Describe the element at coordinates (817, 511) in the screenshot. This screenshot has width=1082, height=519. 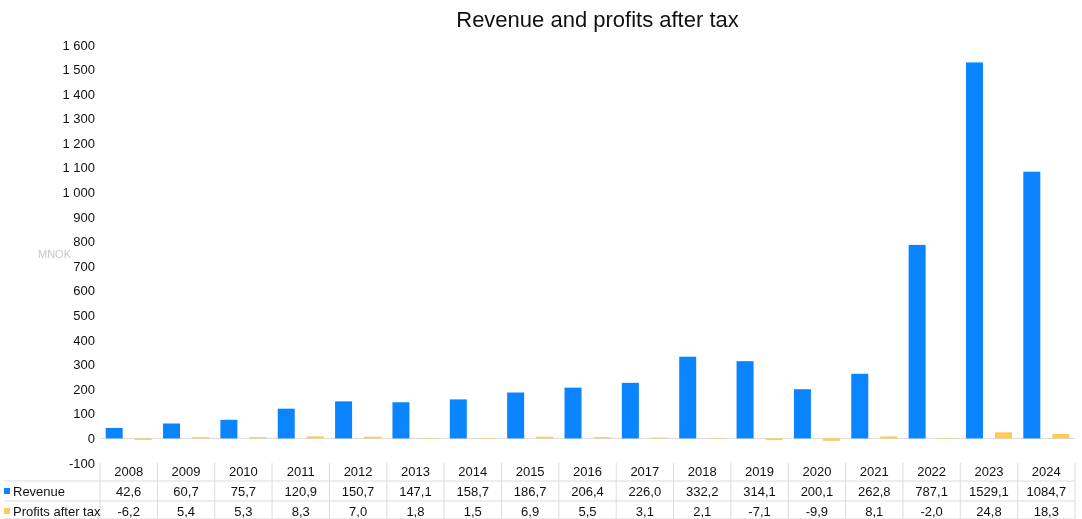
I see `data-label: -9,9` at that location.